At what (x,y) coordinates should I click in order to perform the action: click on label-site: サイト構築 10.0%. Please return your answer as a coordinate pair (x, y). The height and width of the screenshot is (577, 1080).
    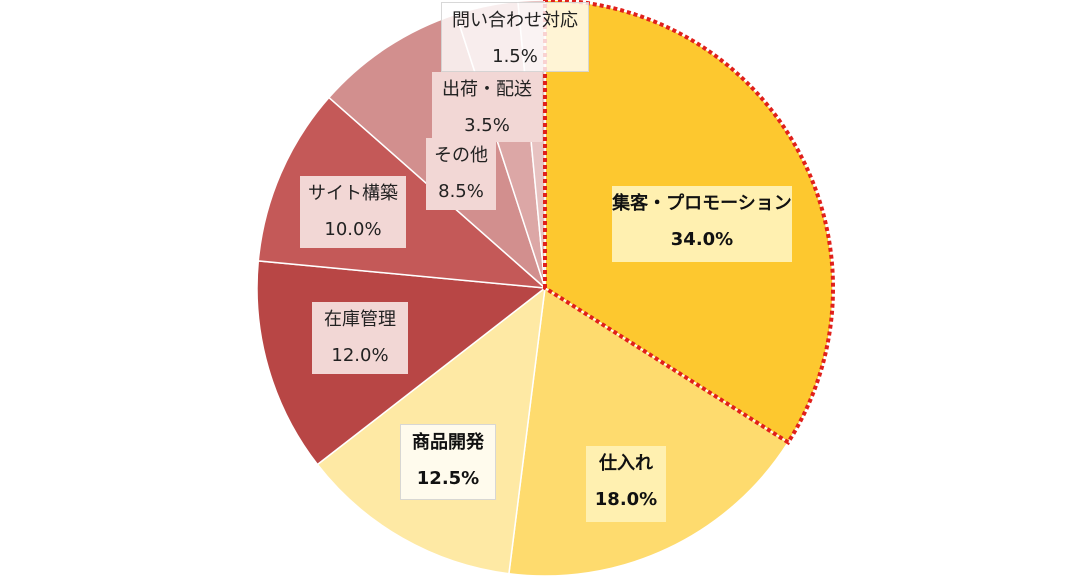
    Looking at the image, I should click on (353, 212).